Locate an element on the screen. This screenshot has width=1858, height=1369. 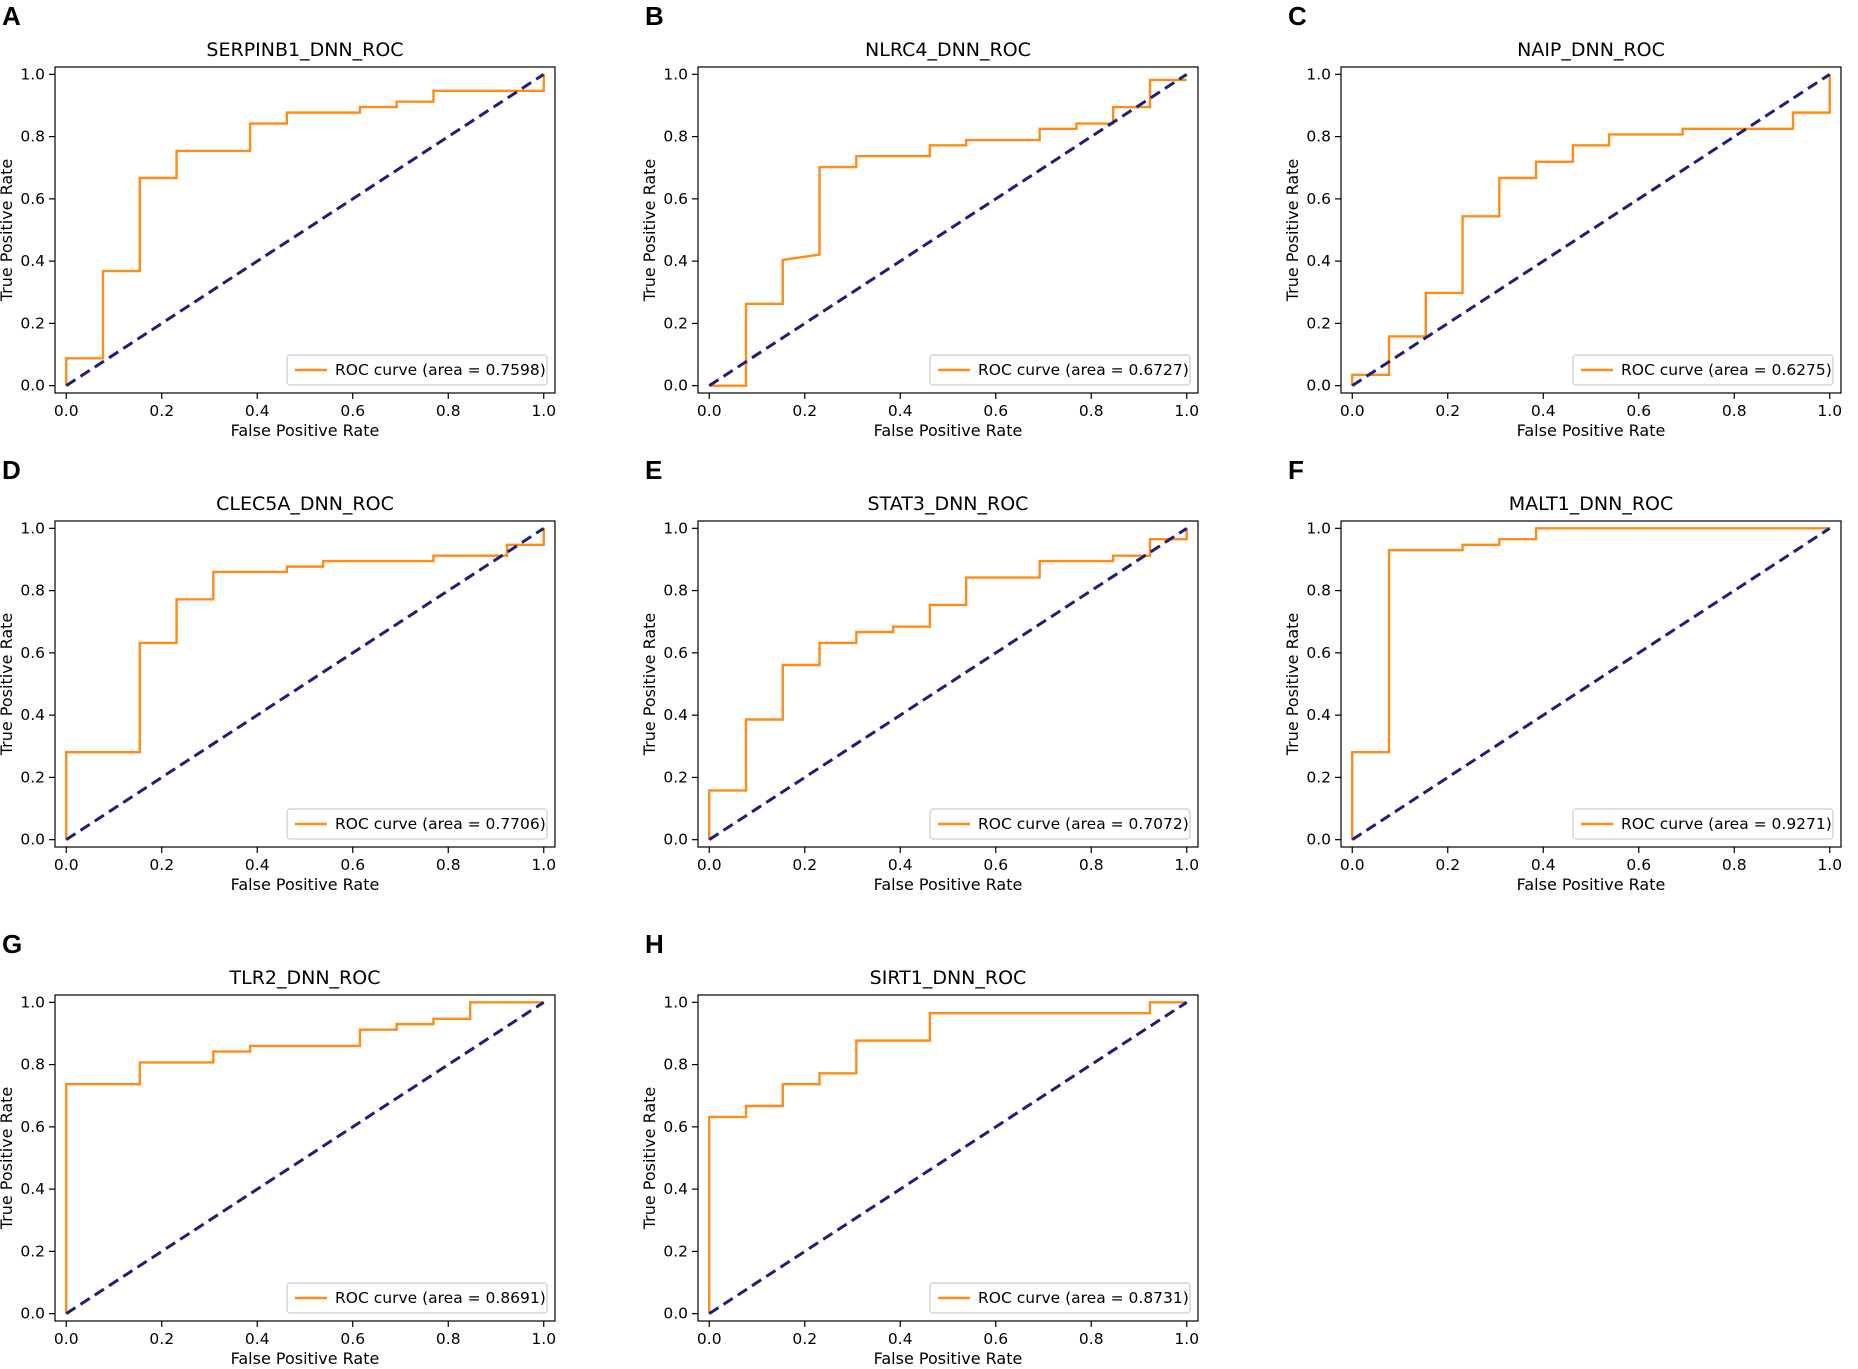
legend-label: ROC curve (area = 0.8731) is located at coordinates (1083, 1298).